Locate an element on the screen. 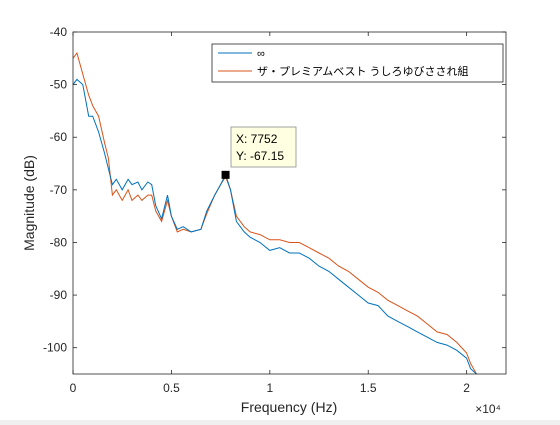 This screenshot has height=425, width=560. legend-entry-1: ∞ is located at coordinates (261, 54).